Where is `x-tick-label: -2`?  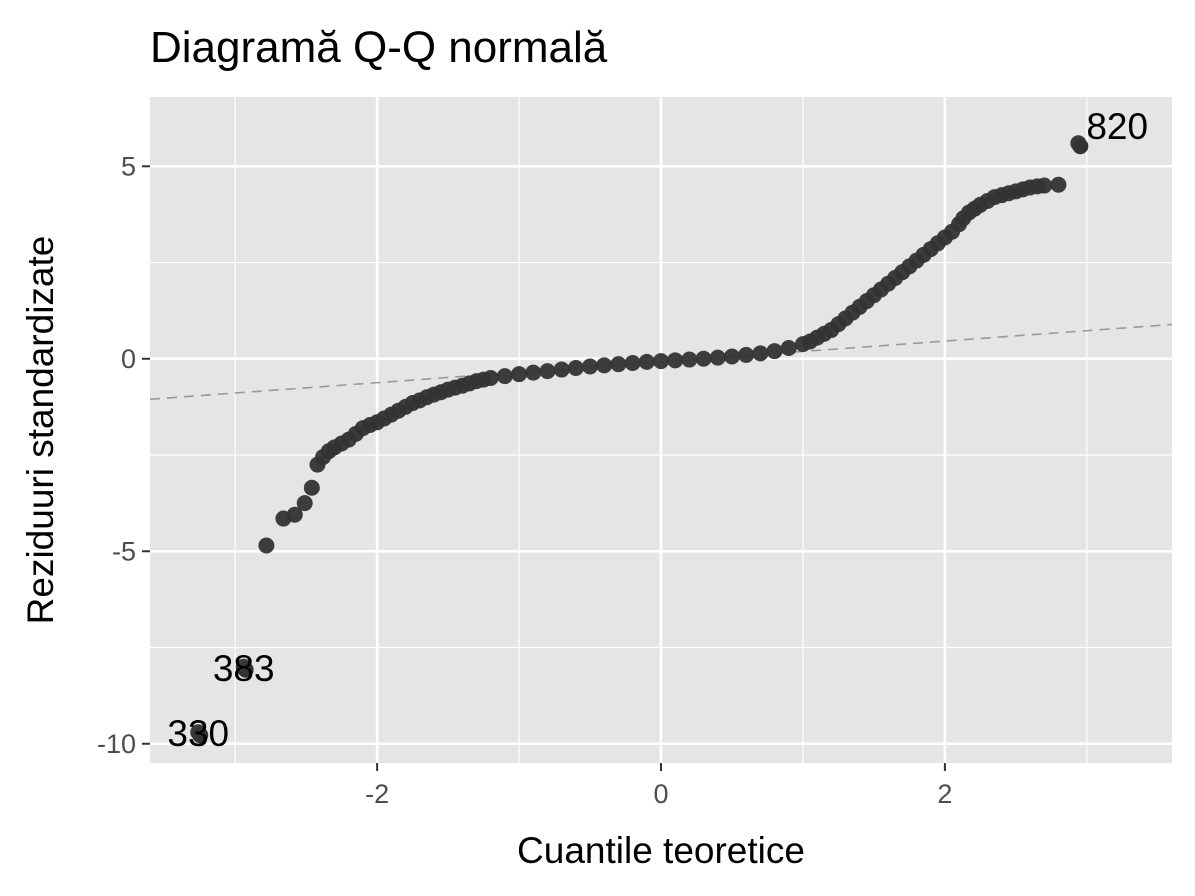
x-tick-label: -2 is located at coordinates (377, 794).